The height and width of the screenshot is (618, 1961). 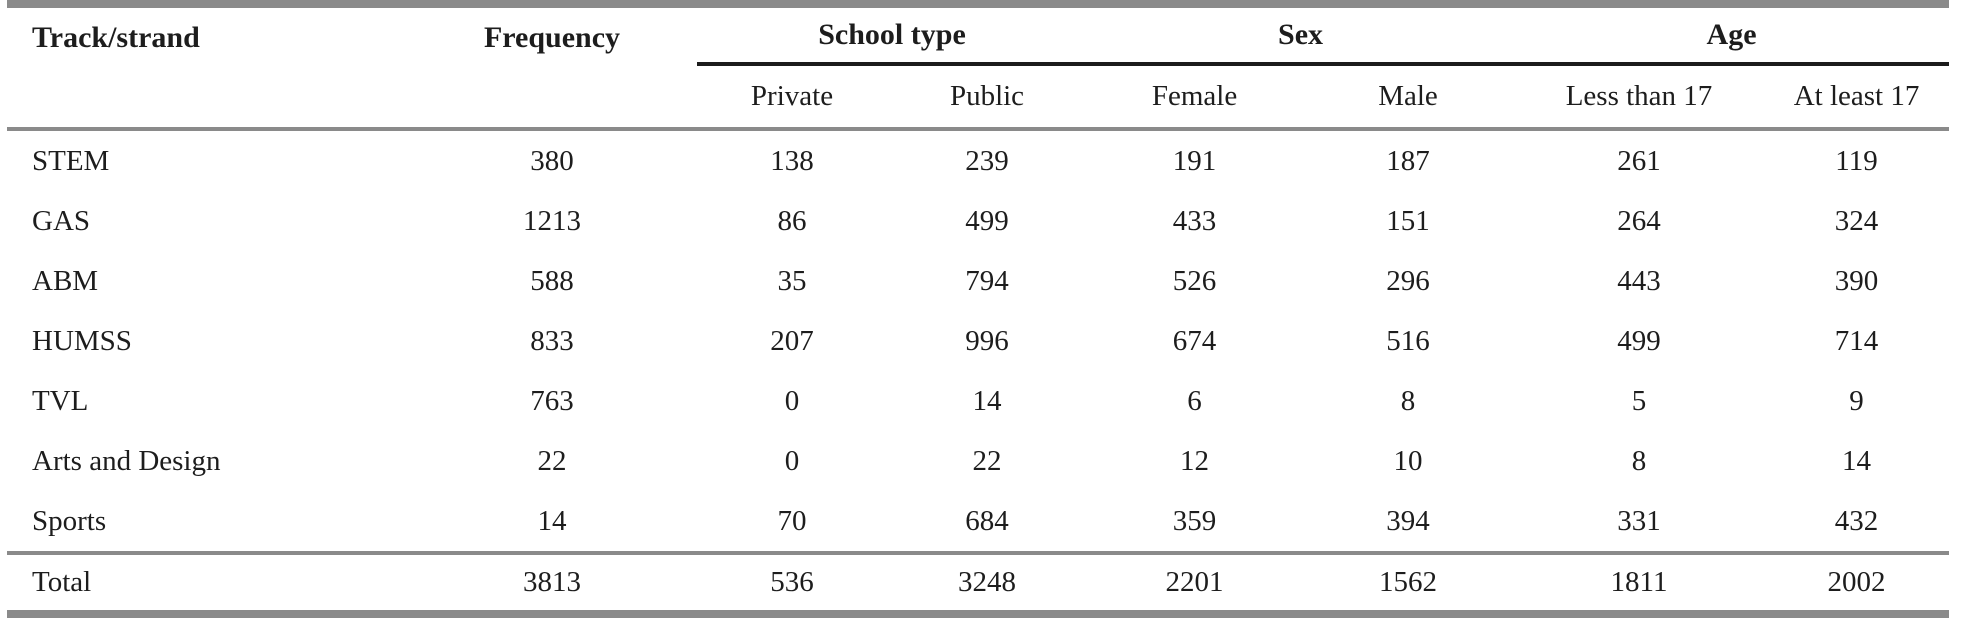 I want to click on table-row: Sports 14 70 684 359 394 331 432, so click(x=978, y=523).